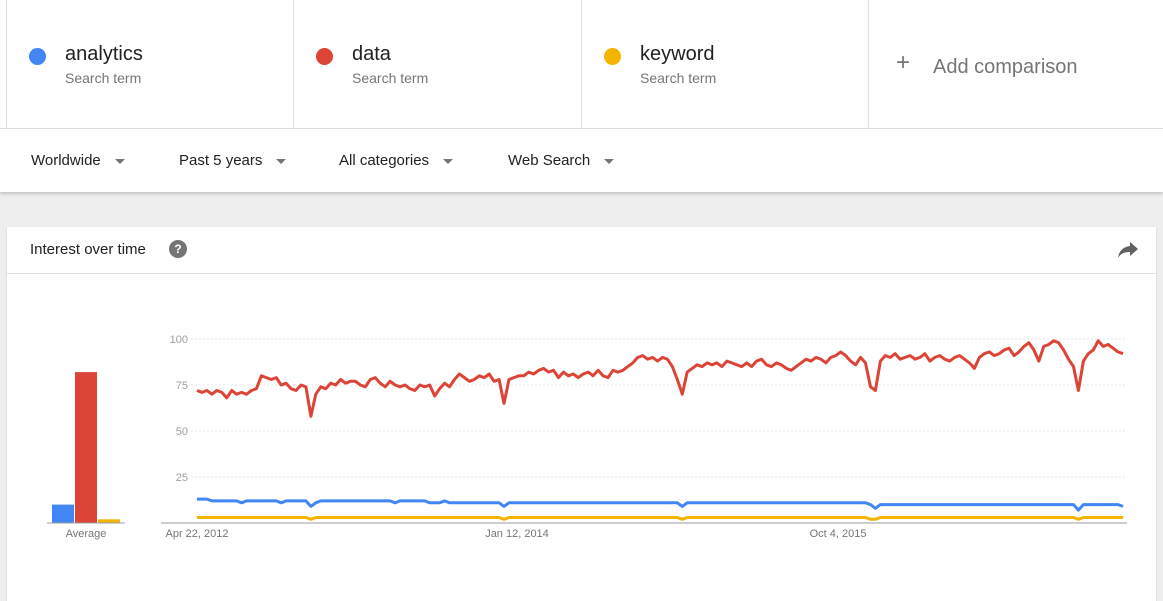 The height and width of the screenshot is (601, 1163). I want to click on region-dropdown: Worldwide, so click(78, 160).